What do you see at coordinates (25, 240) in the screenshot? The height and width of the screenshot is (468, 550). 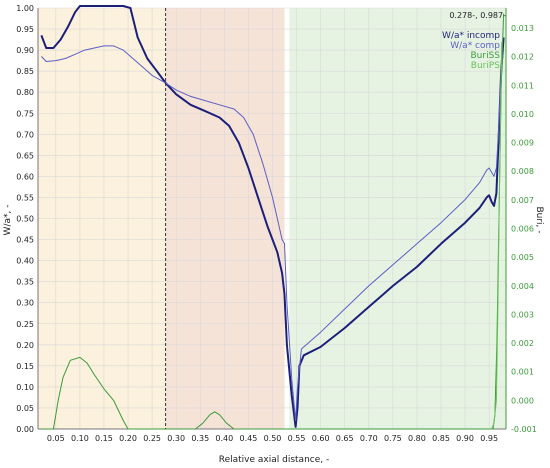 I see `y-left-tick-label: 0.45` at bounding box center [25, 240].